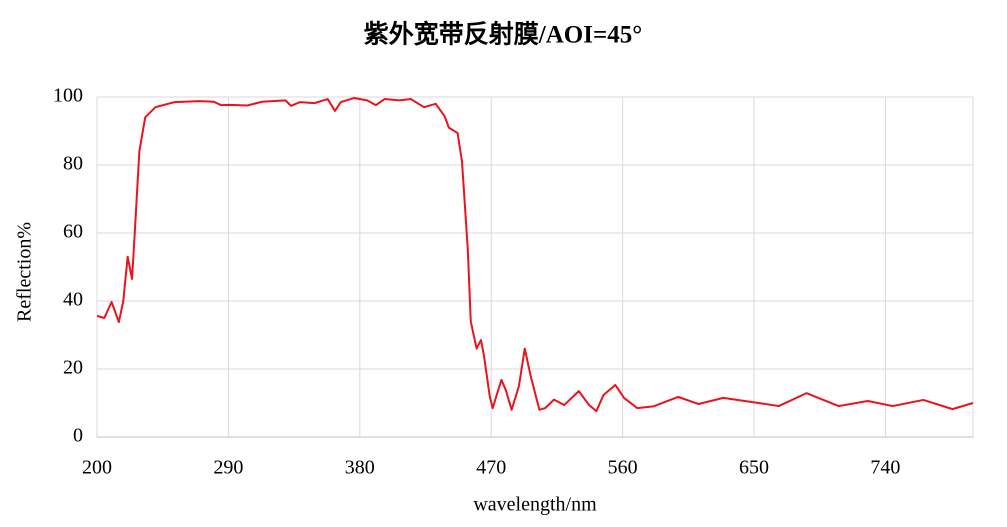 The height and width of the screenshot is (527, 1007). Describe the element at coordinates (73, 164) in the screenshot. I see `y-tick-label: 80` at that location.